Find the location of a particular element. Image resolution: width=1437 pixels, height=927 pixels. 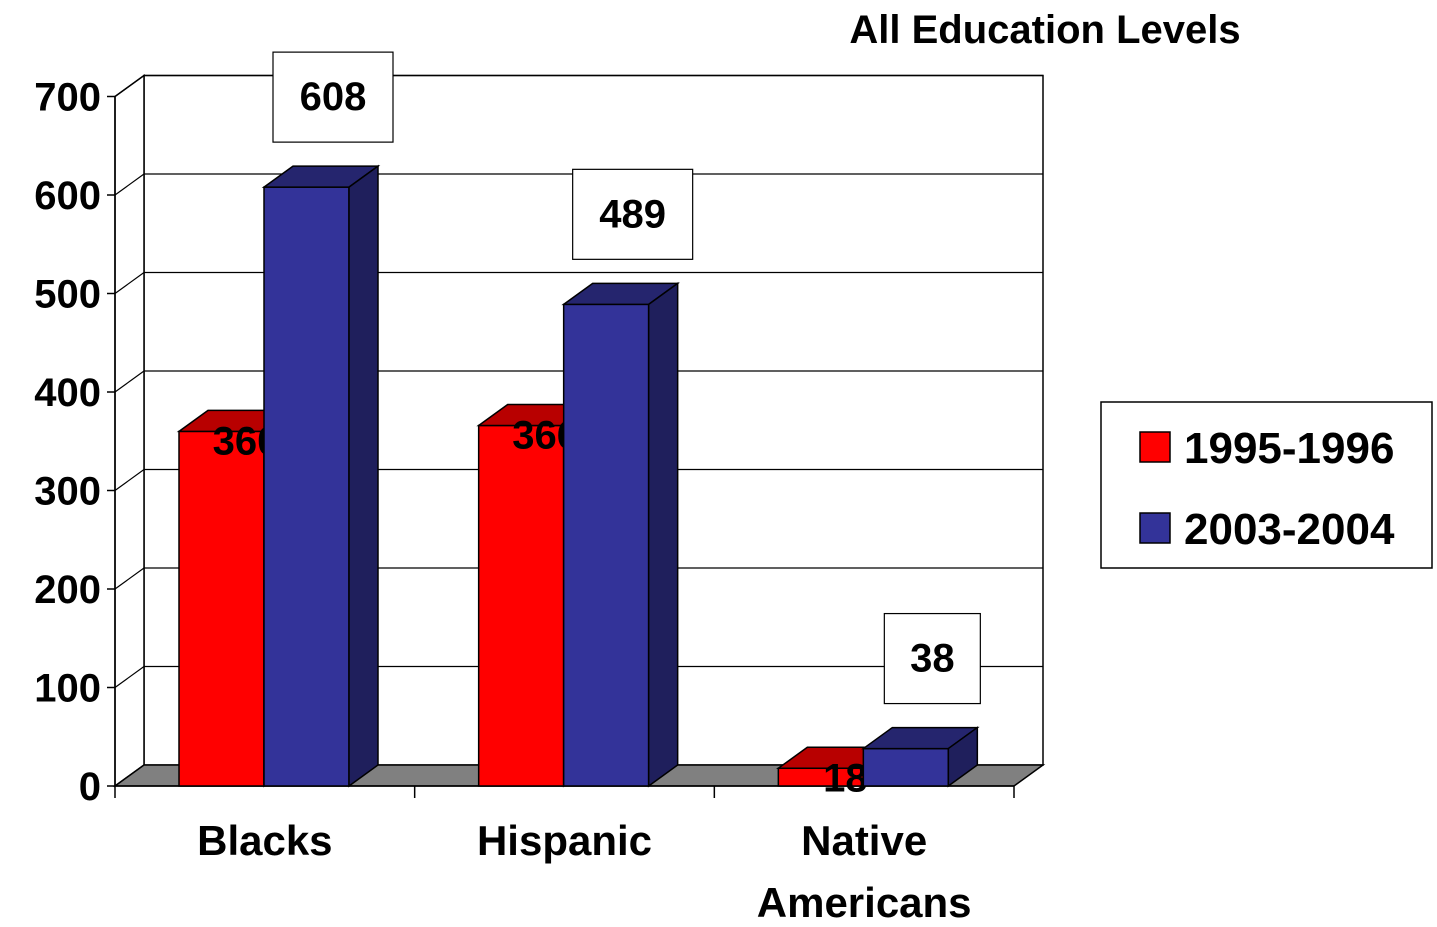

y-tick-label: 400 is located at coordinates (67, 393).